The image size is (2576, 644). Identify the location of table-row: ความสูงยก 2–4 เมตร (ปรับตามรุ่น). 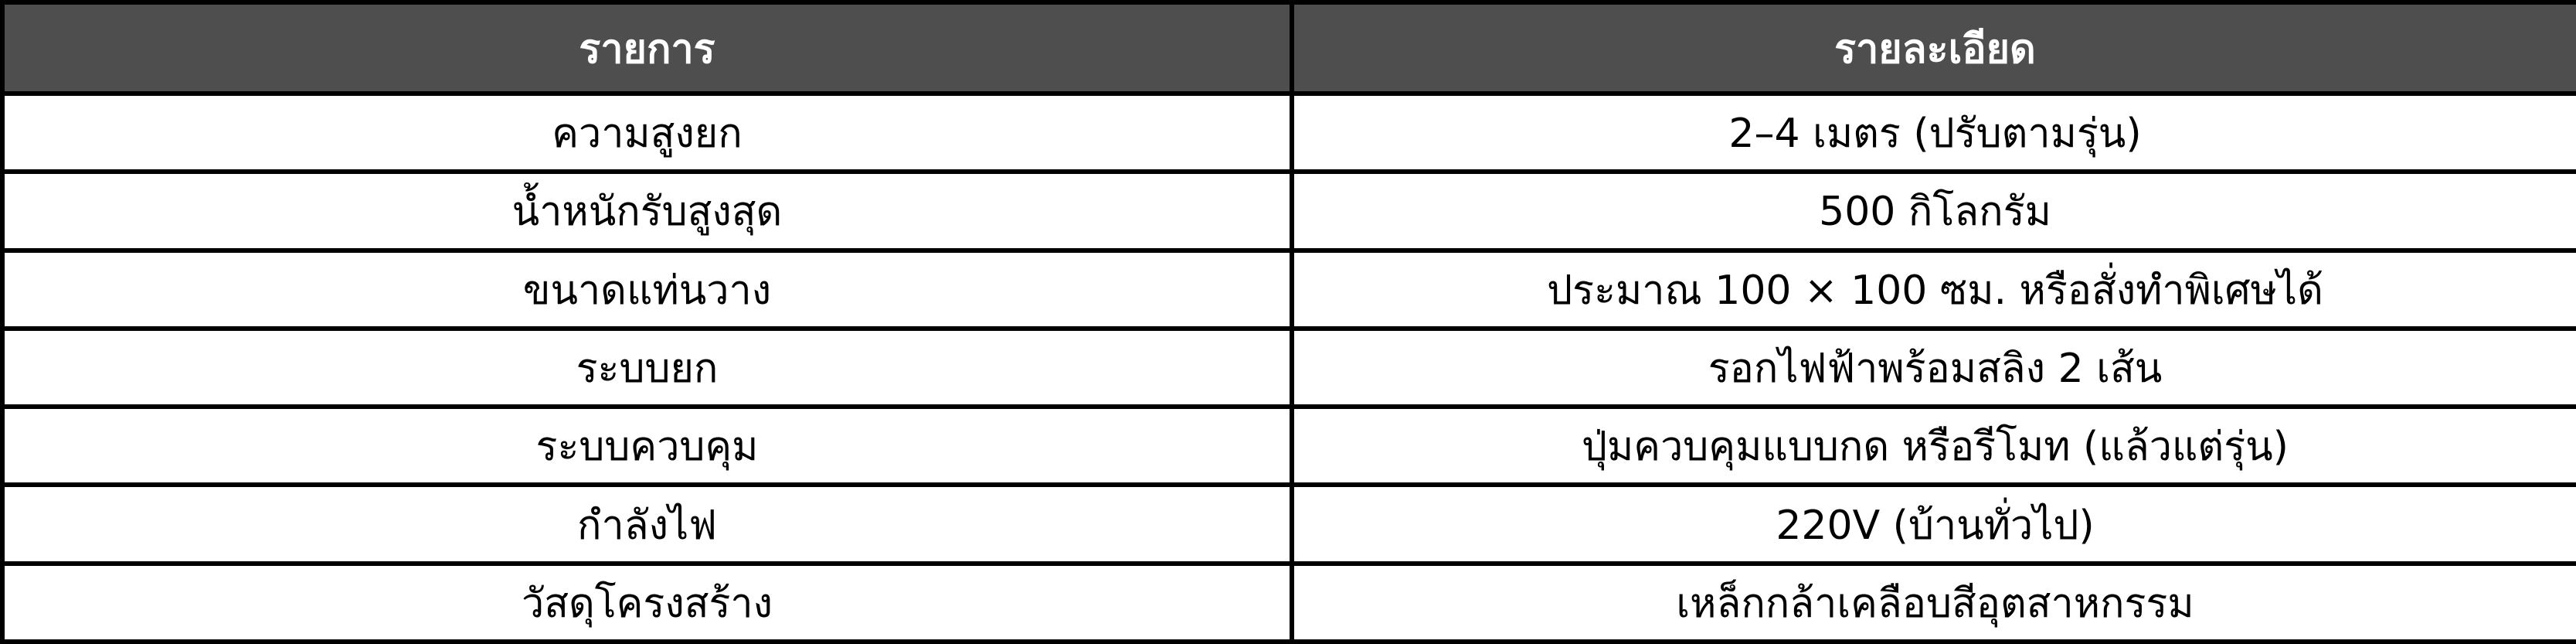
(1288, 132).